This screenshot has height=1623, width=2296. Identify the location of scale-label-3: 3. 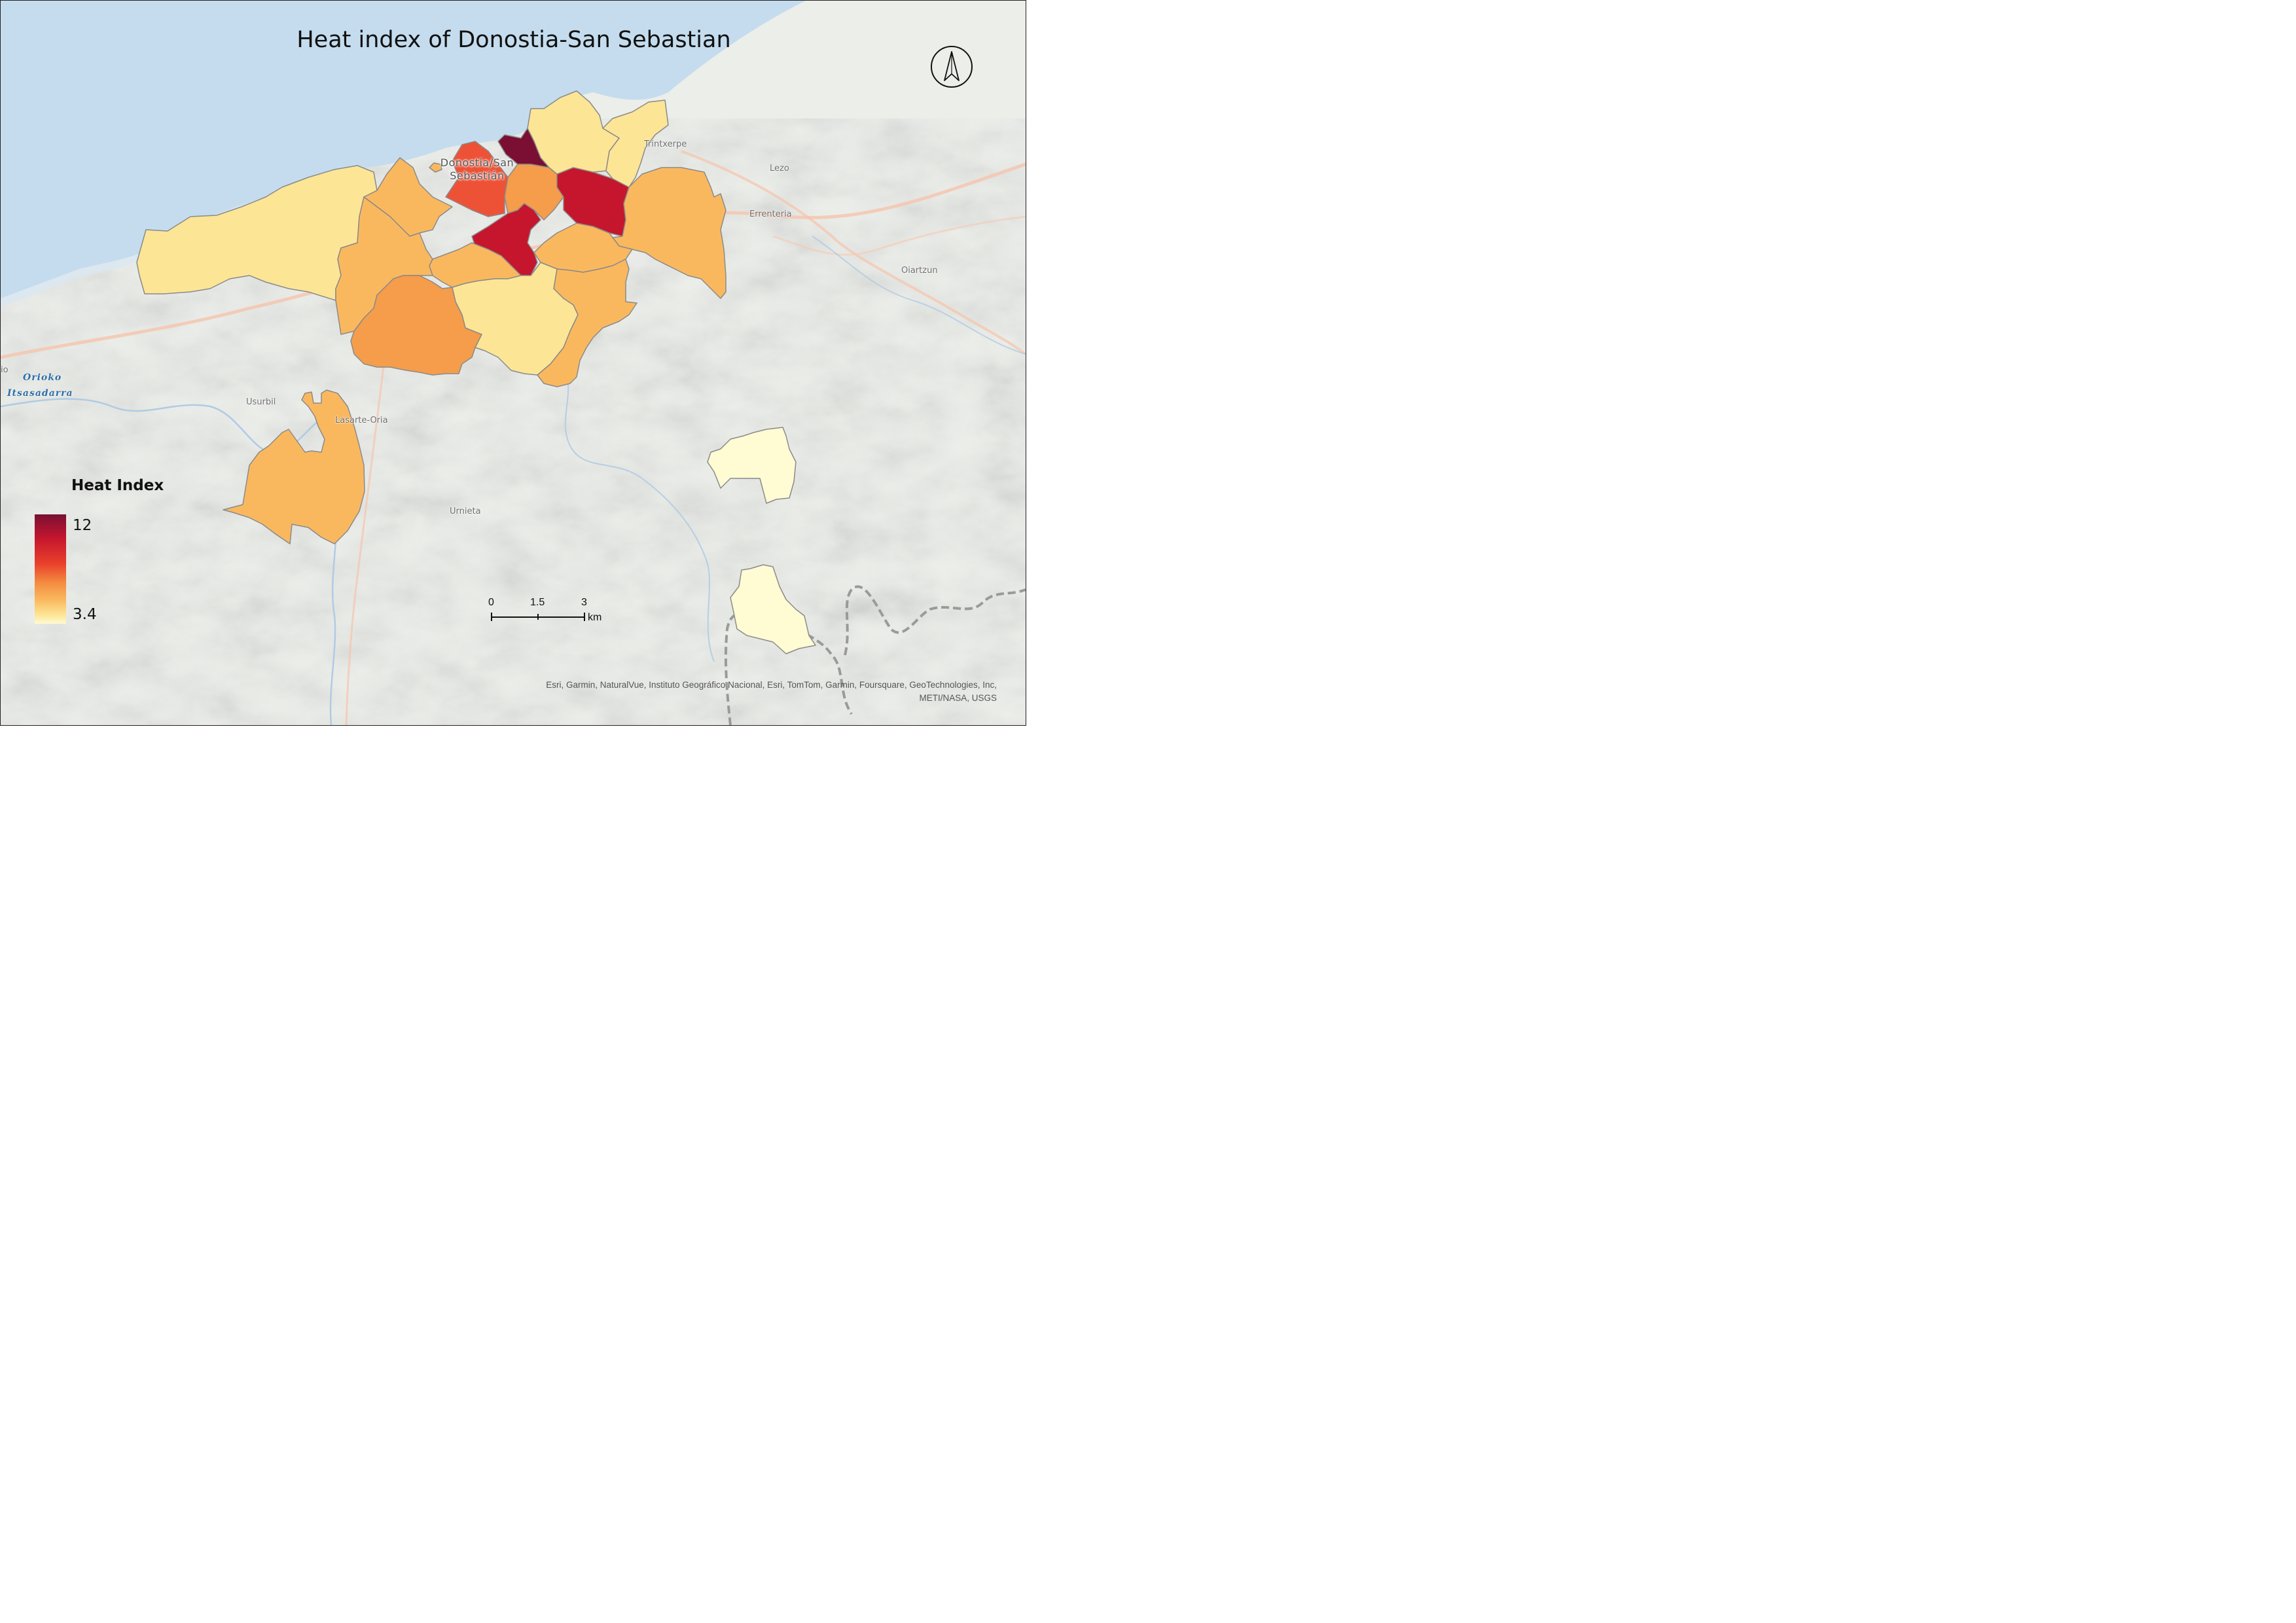
(584, 602).